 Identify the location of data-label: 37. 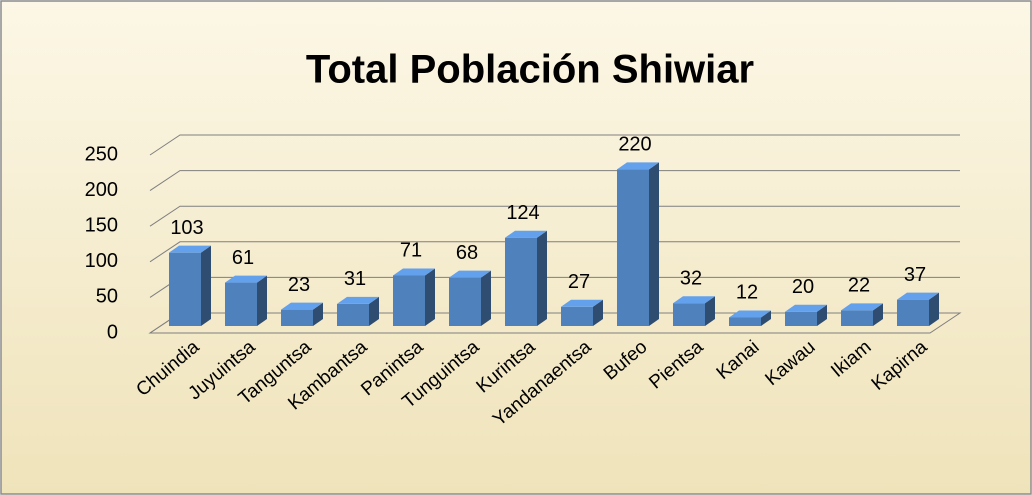
(915, 275).